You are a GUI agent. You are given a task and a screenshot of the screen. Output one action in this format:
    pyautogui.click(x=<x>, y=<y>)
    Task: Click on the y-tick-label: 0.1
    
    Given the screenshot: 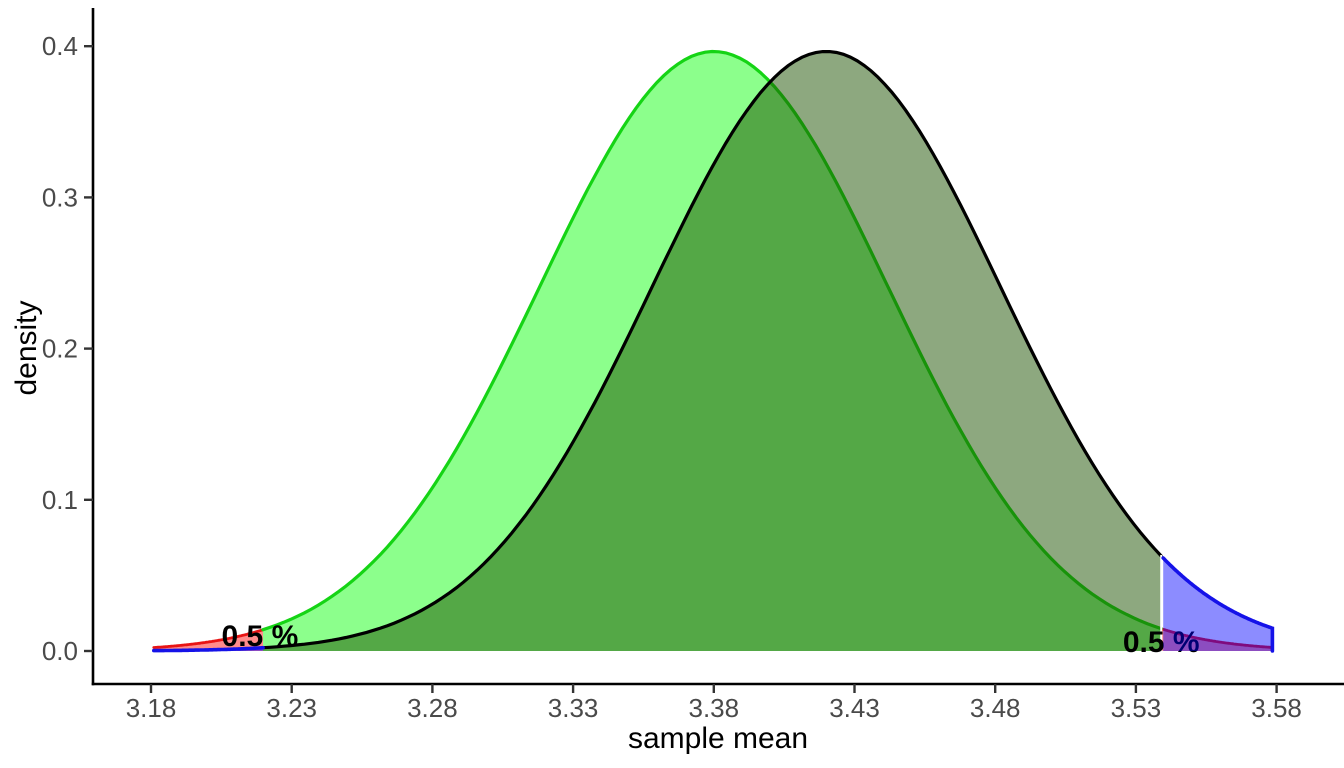 What is the action you would take?
    pyautogui.click(x=60, y=500)
    